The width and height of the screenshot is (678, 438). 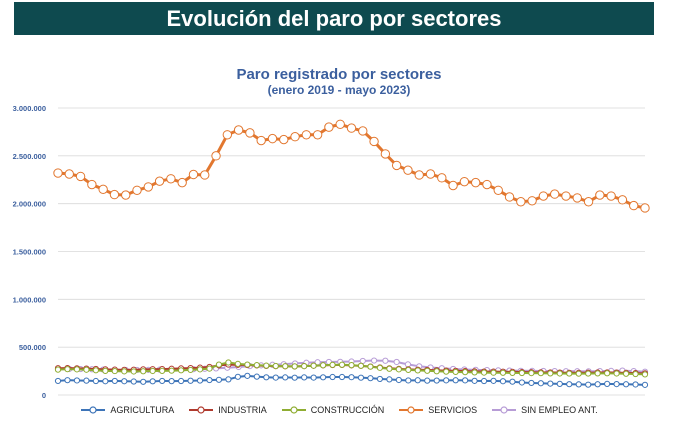 What do you see at coordinates (339, 90) in the screenshot?
I see `chart-subtitle: (enero 2019 - mayo 2023)` at bounding box center [339, 90].